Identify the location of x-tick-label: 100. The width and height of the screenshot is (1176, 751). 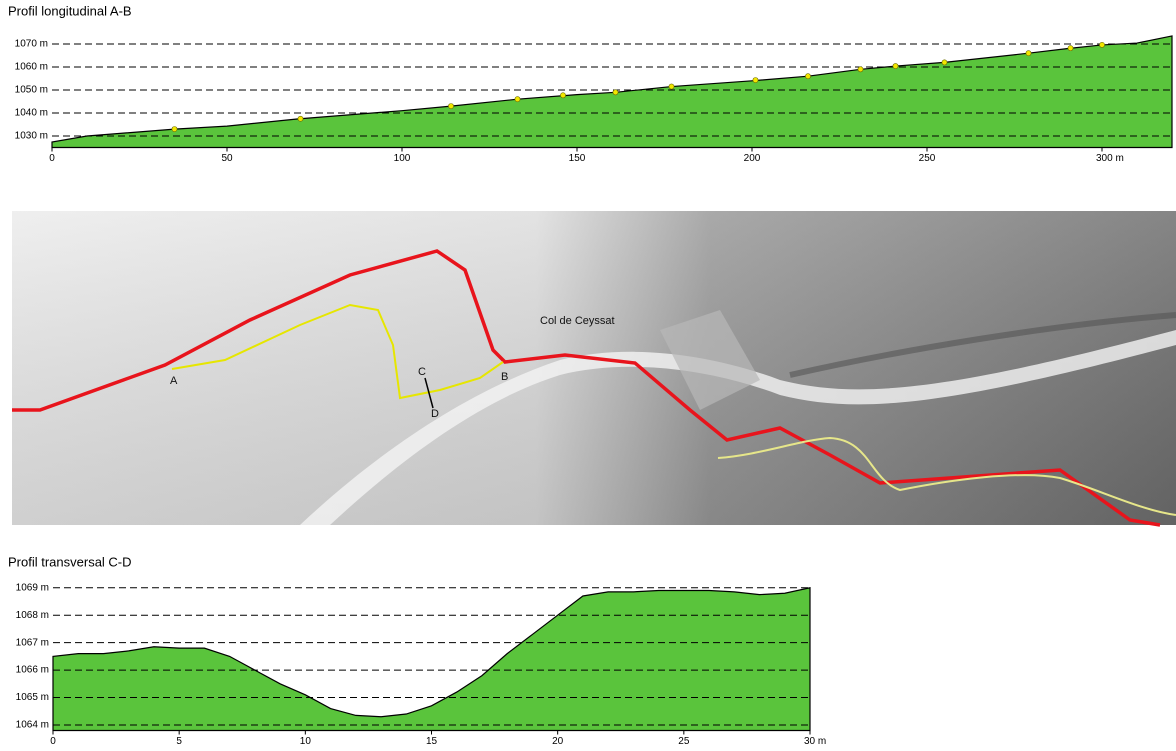
(402, 158).